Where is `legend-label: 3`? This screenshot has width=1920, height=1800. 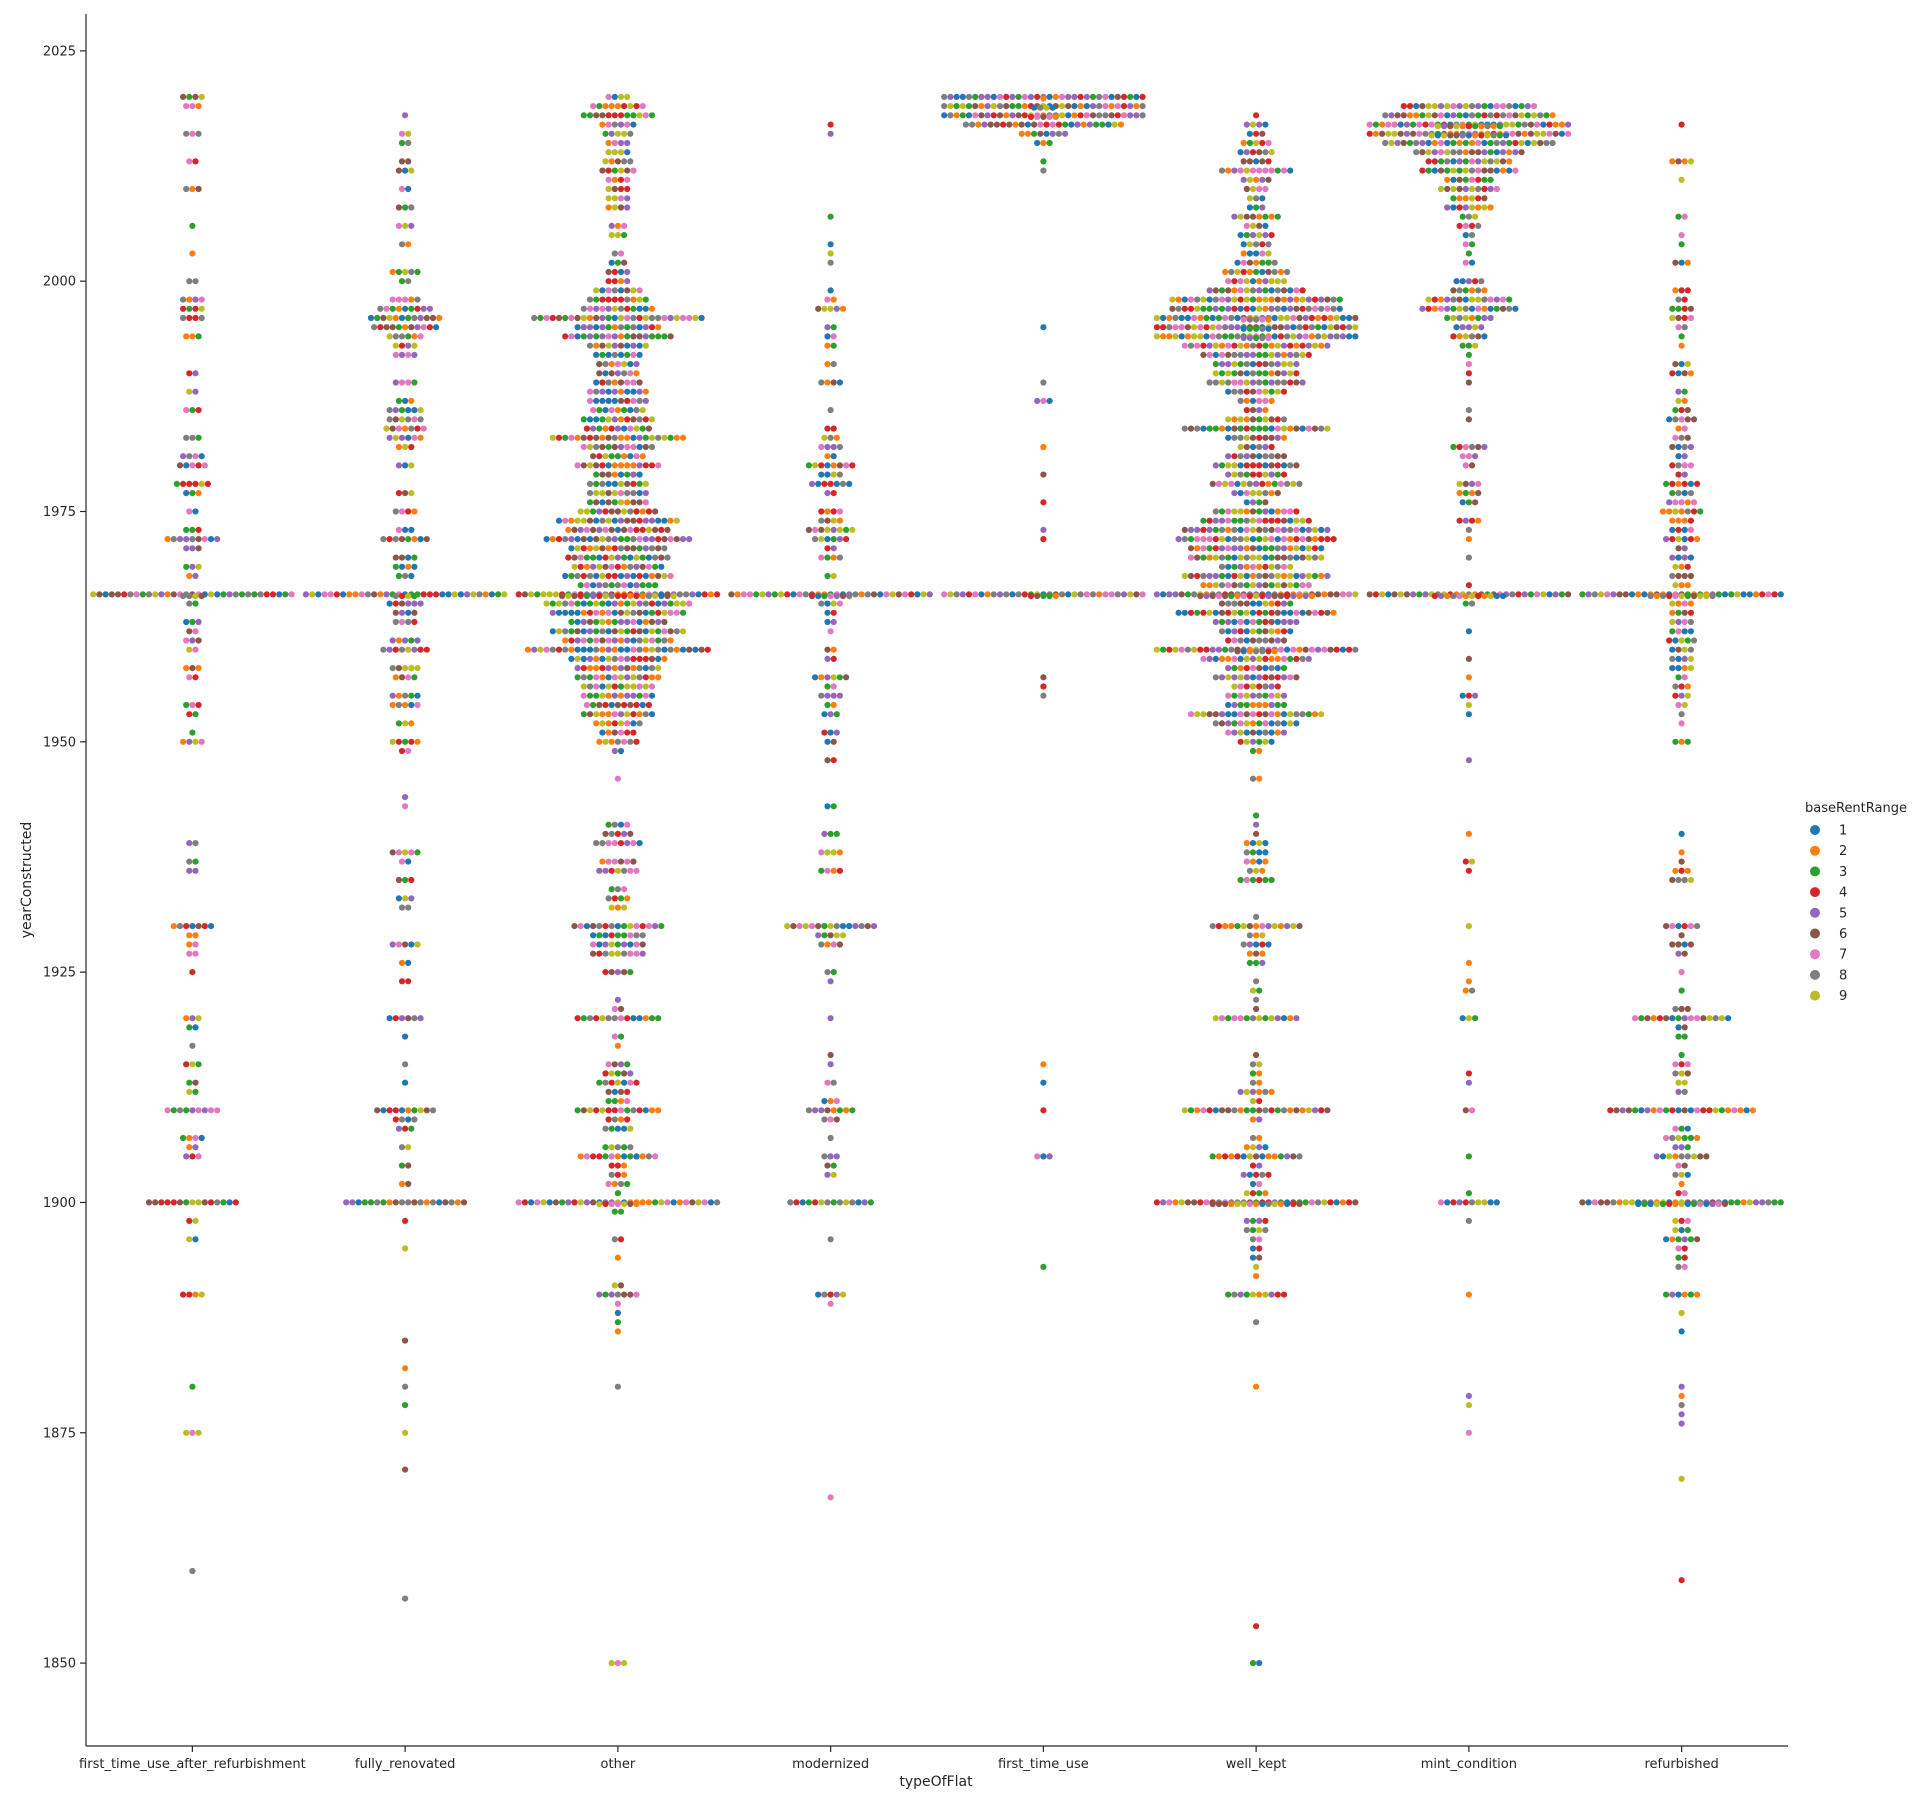
legend-label: 3 is located at coordinates (1843, 872).